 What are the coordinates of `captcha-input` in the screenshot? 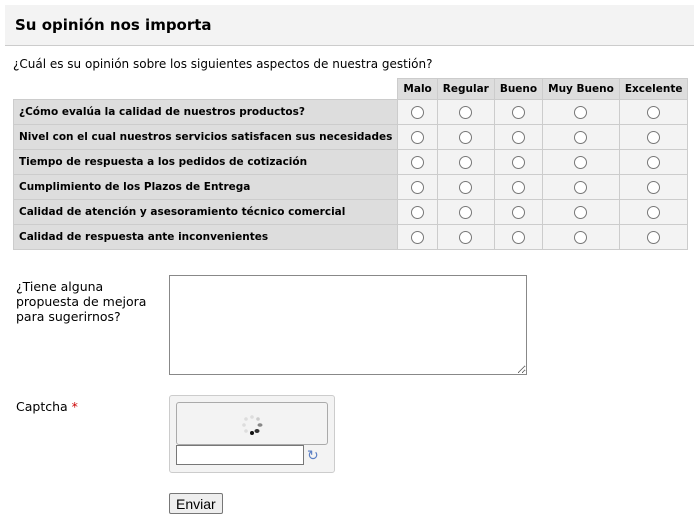 It's located at (240, 455).